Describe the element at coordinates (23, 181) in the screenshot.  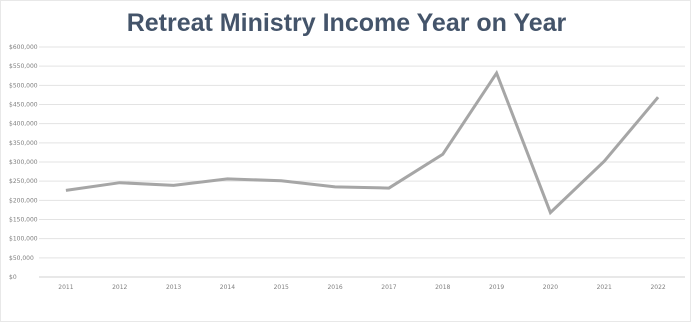
I see `y-tick-label: $250,000` at that location.